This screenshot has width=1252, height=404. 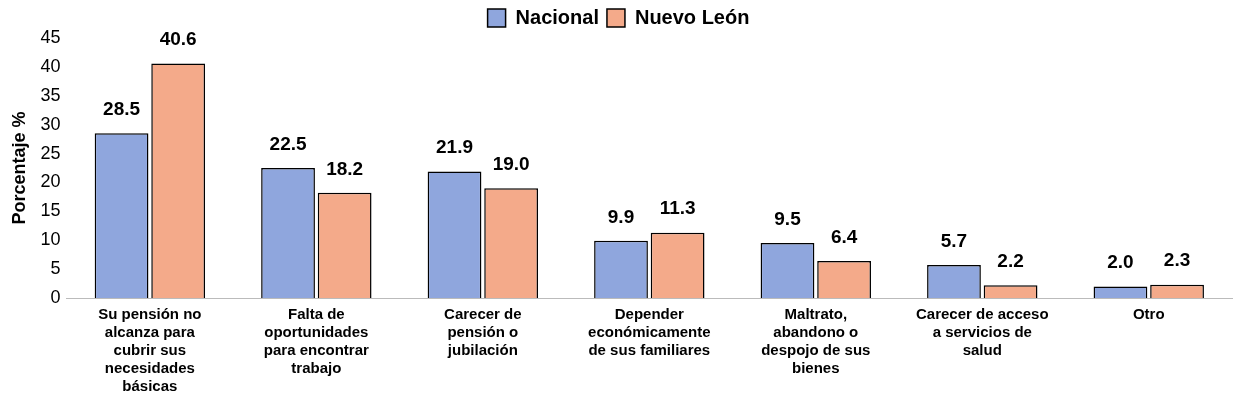 I want to click on data-label: 2.3, so click(x=1177, y=260).